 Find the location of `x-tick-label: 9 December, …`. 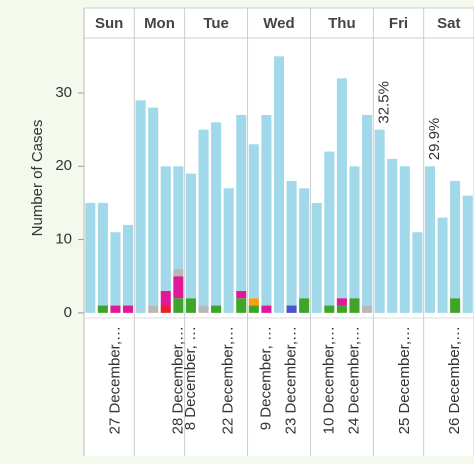

x-tick-label: 9 December, … is located at coordinates (265, 378).